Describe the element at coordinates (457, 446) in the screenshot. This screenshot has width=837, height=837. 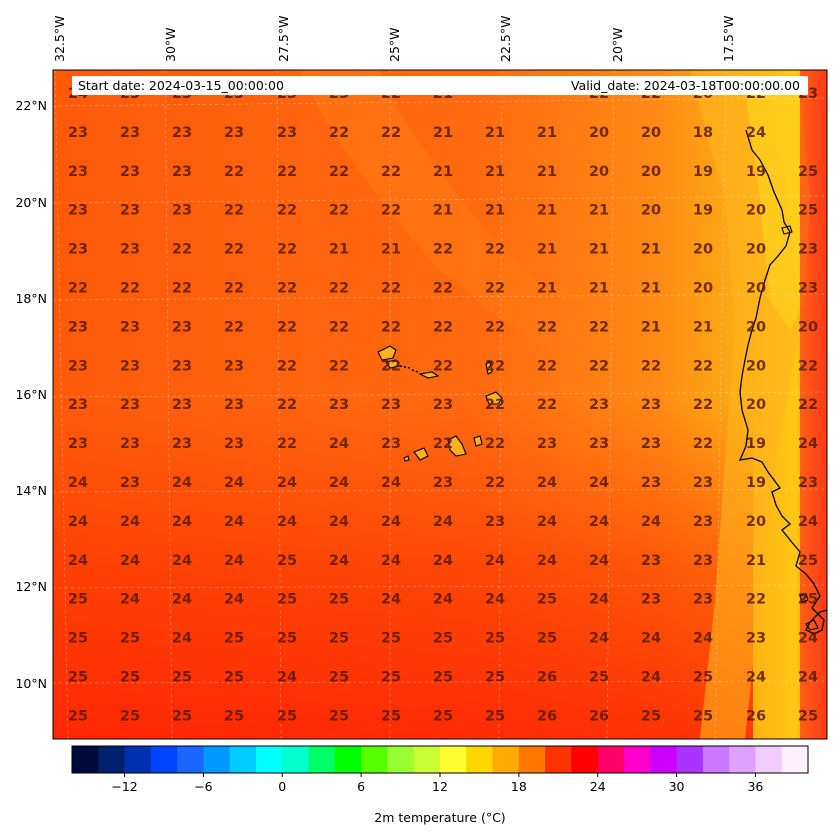
I see `island-santiago` at that location.